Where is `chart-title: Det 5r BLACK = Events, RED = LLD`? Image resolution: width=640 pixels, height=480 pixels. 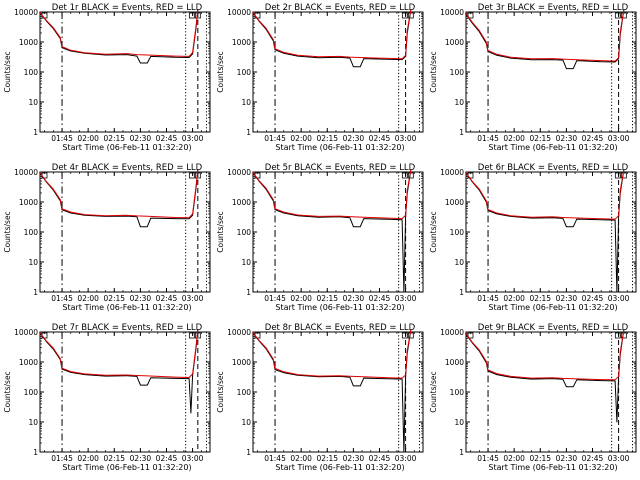 chart-title: Det 5r BLACK = Events, RED = LLD is located at coordinates (340, 168).